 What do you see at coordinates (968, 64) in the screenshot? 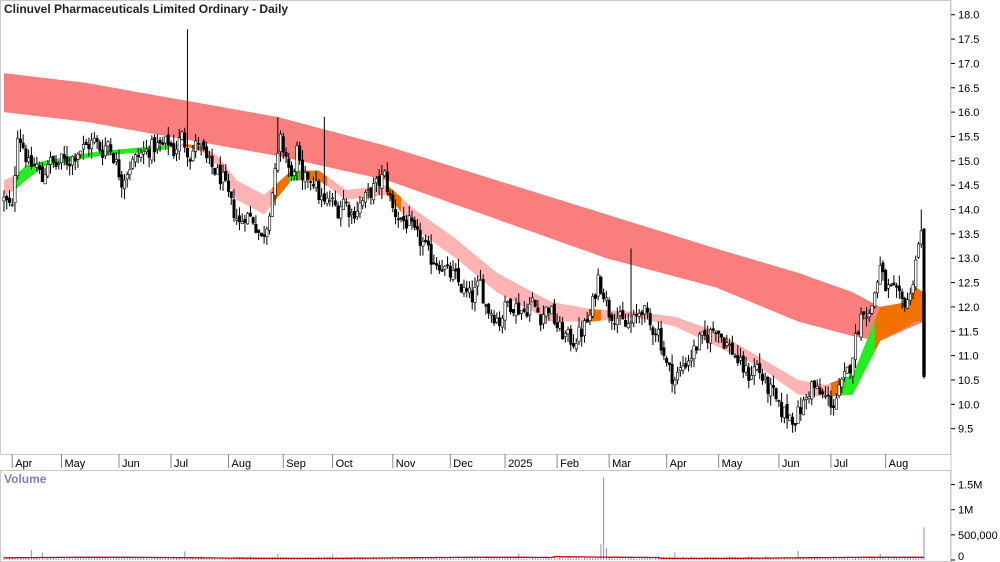
I see `price-tick-label: 17.0` at bounding box center [968, 64].